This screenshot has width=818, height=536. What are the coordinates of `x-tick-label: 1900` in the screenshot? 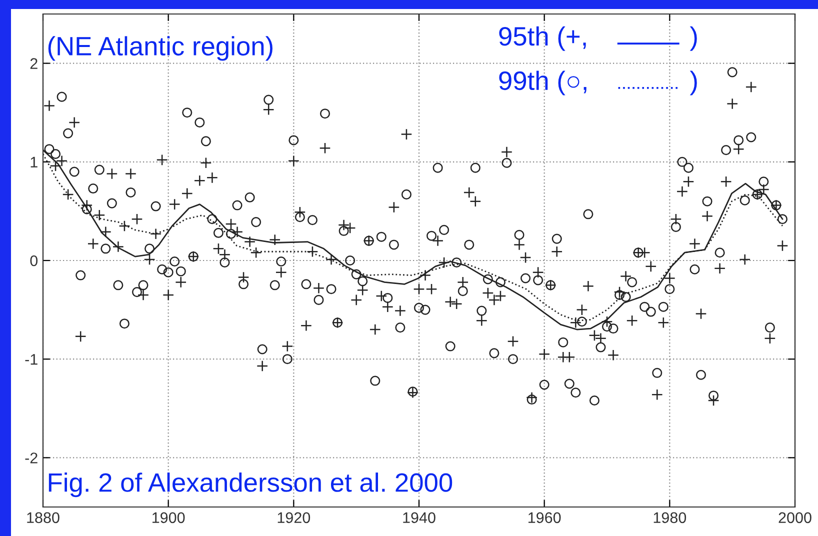 It's located at (168, 518).